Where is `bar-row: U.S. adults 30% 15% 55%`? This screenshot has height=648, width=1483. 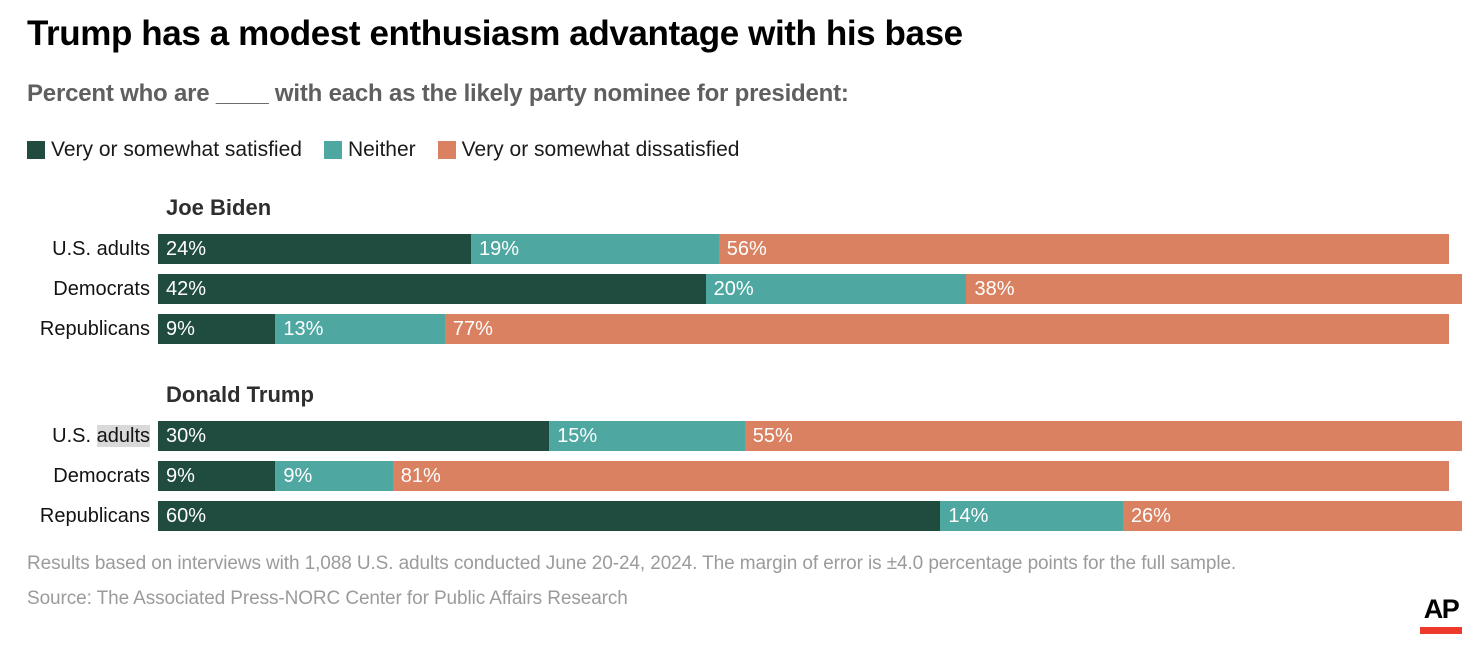 bar-row: U.S. adults 30% 15% 55% is located at coordinates (744, 436).